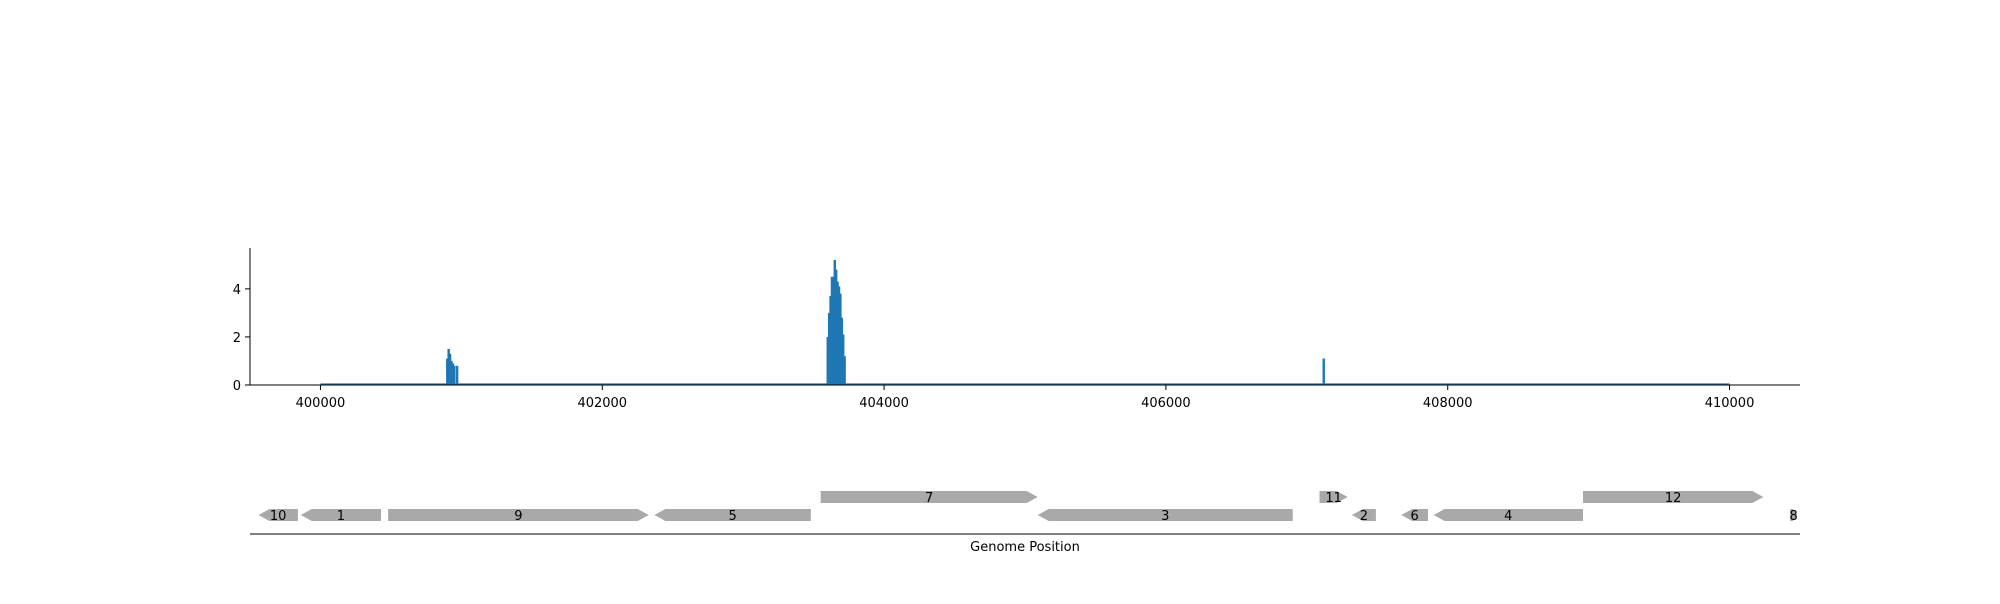  I want to click on x-tick-label: 400000, so click(321, 403).